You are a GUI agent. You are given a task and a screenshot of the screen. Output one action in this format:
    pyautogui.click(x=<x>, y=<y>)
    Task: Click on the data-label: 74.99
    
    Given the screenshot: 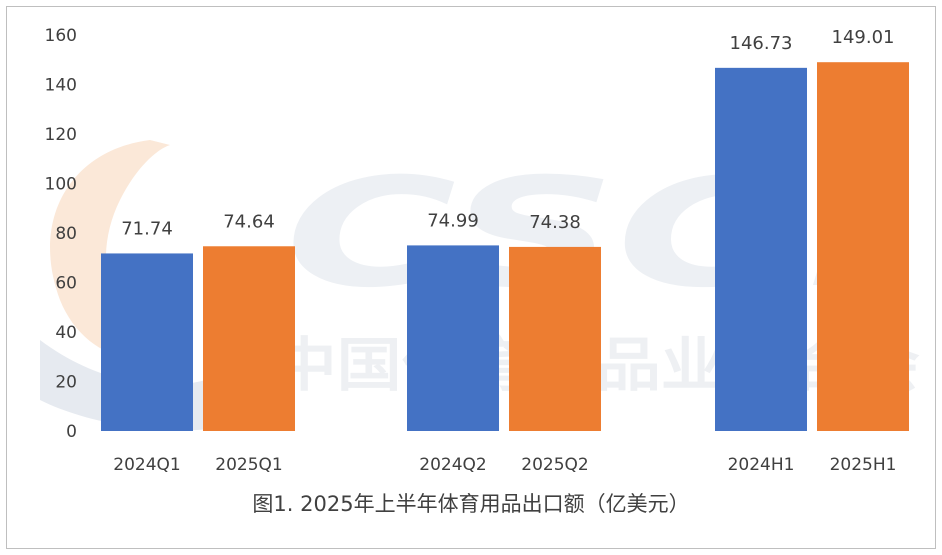 What is the action you would take?
    pyautogui.click(x=453, y=220)
    